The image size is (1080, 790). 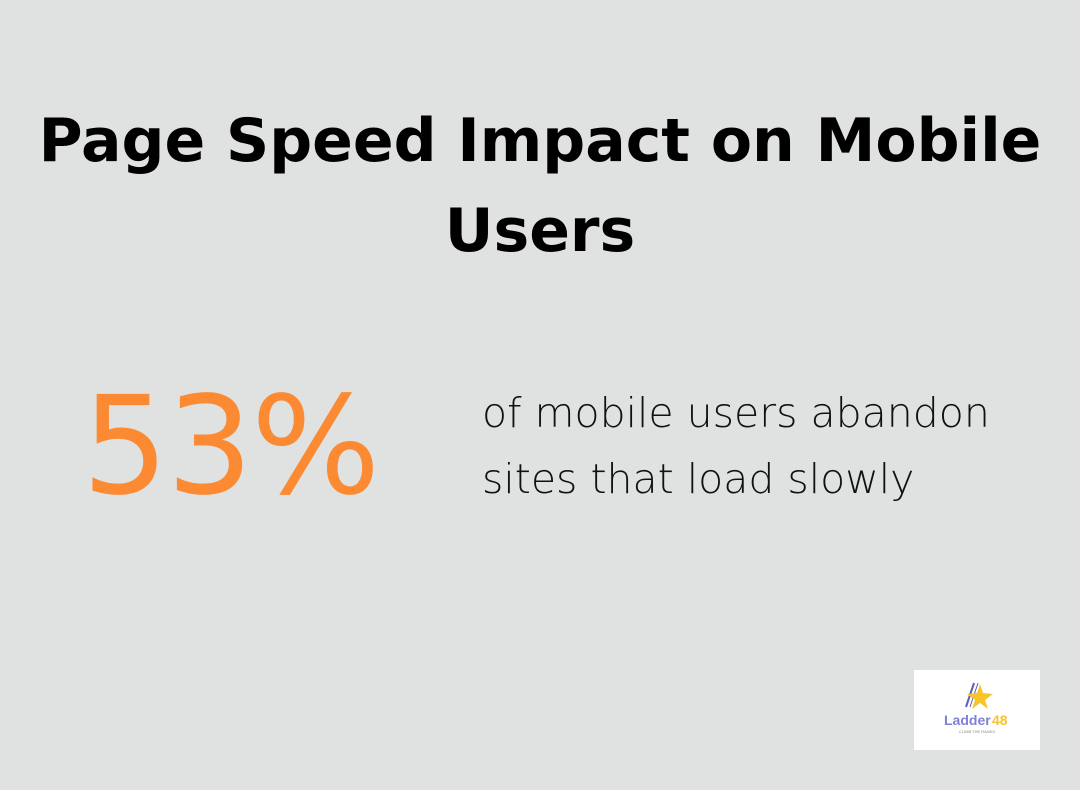 What do you see at coordinates (977, 731) in the screenshot?
I see `logo-tagline: CLIMB THE RANKS` at bounding box center [977, 731].